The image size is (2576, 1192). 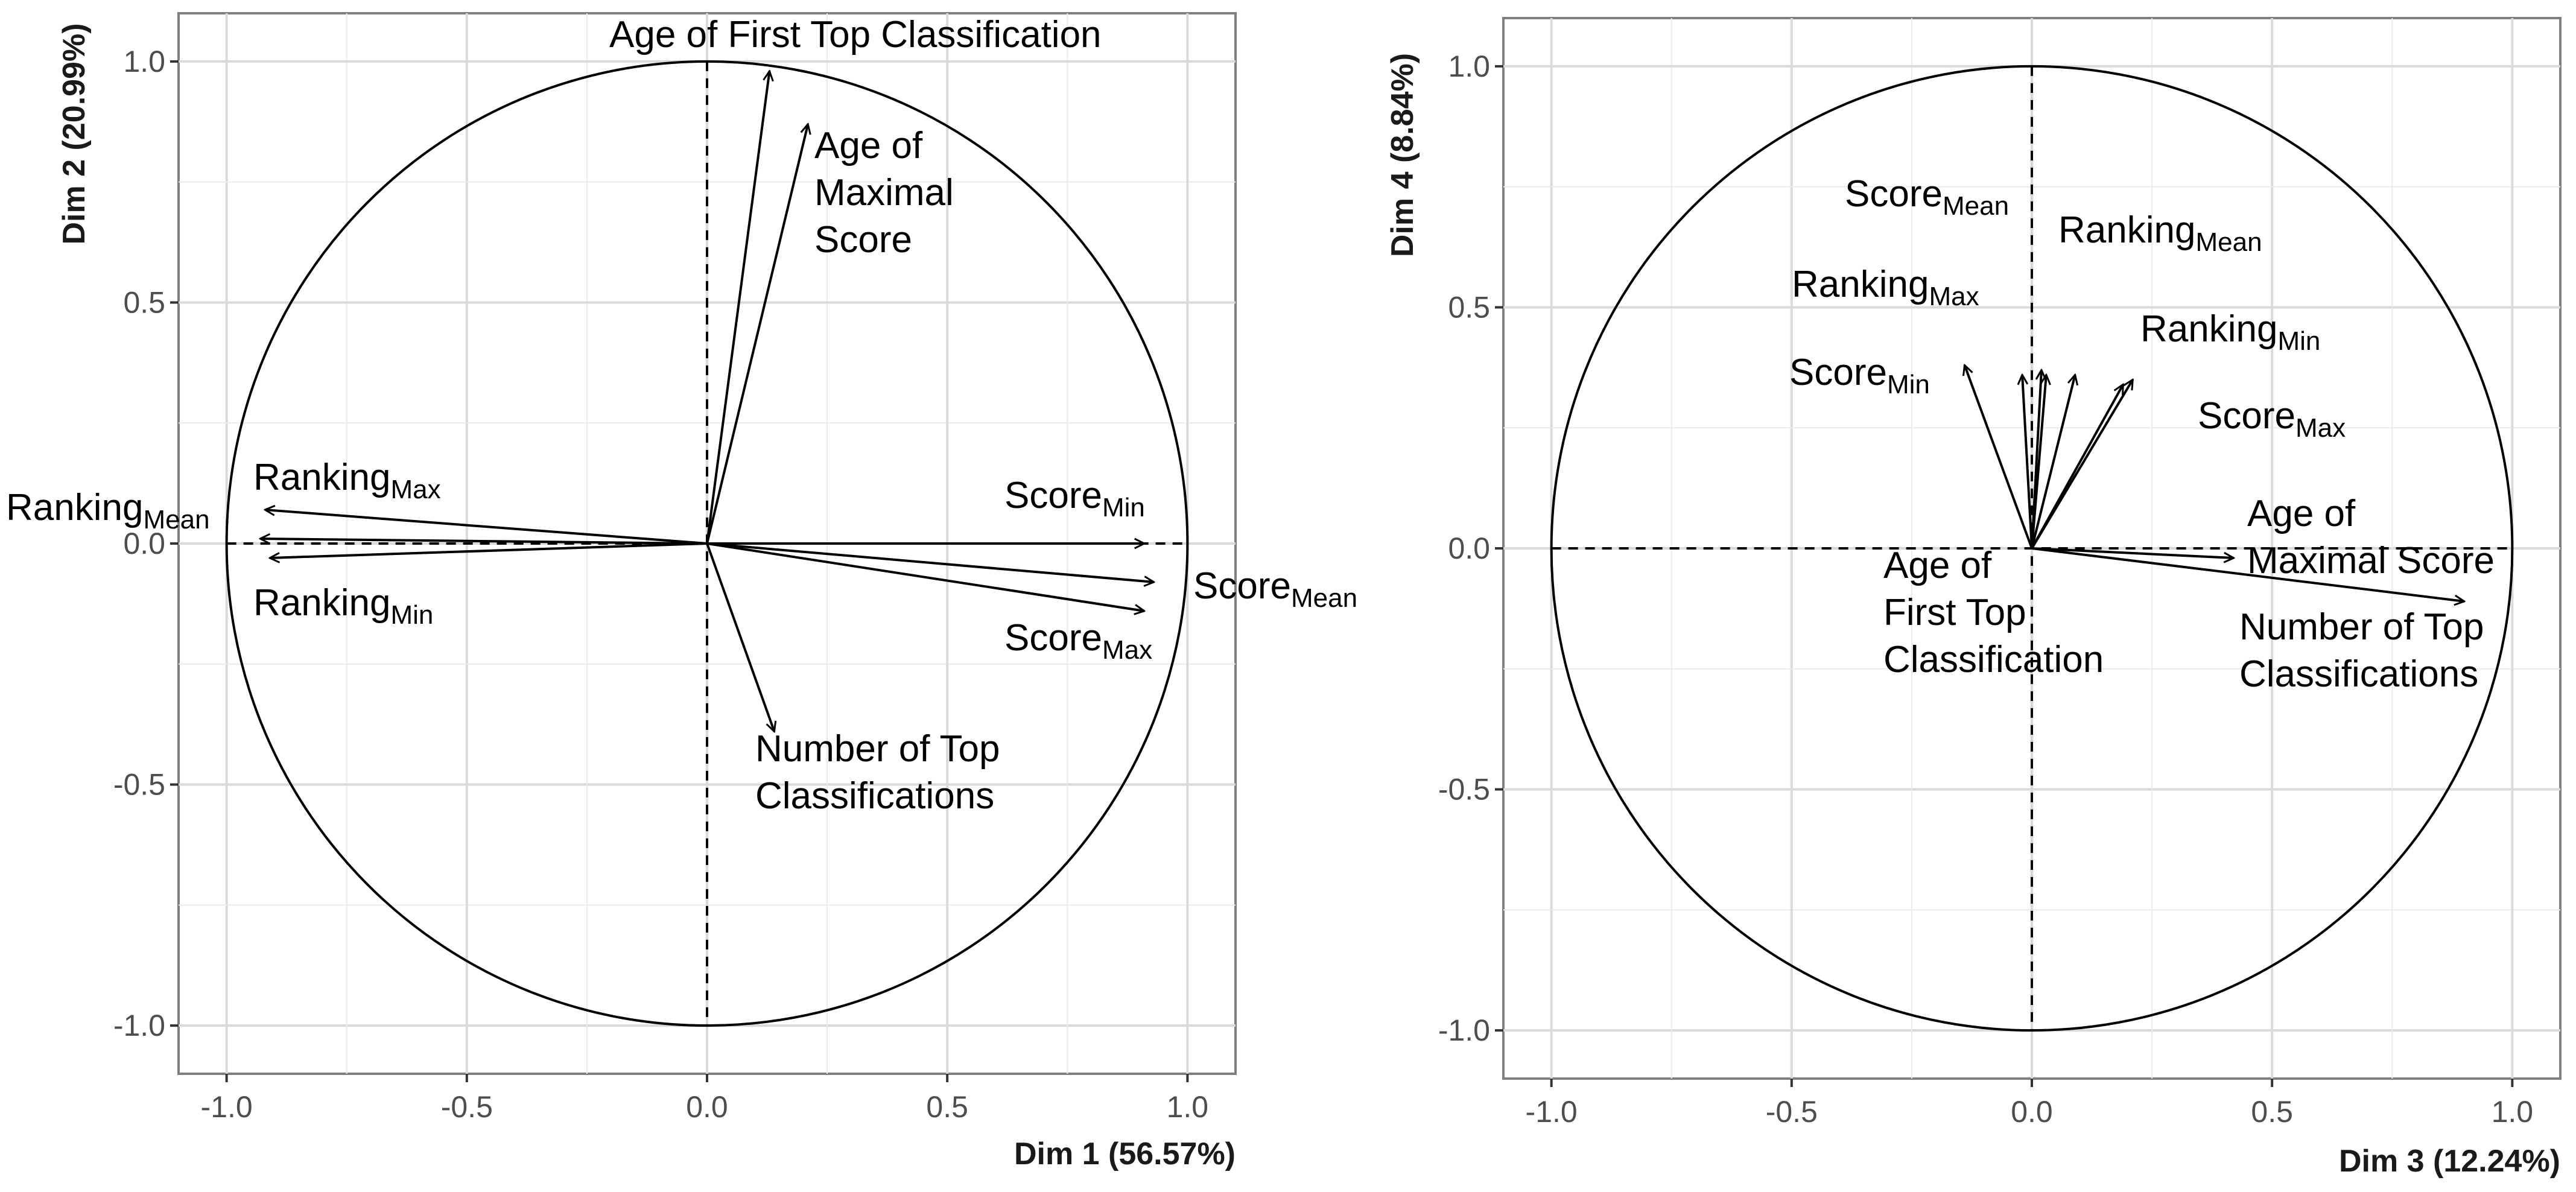 I want to click on y-axis-title-1: Dim 2 (20.99%), so click(x=74, y=133).